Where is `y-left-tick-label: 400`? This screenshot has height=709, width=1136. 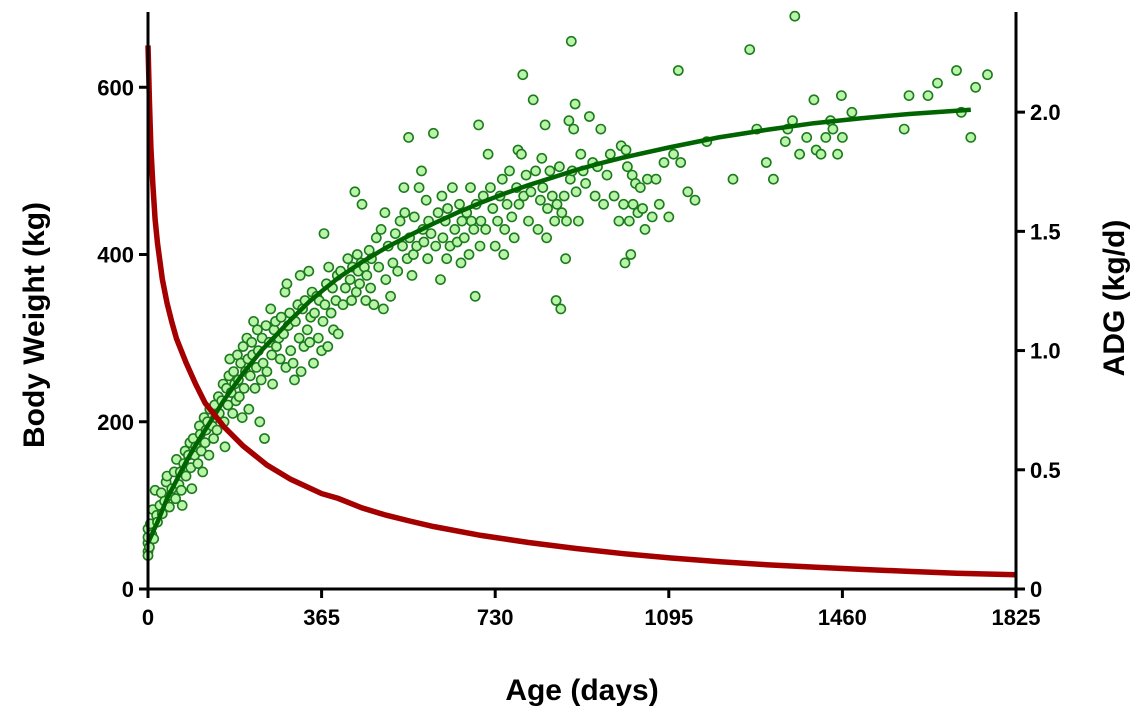
y-left-tick-label: 400 is located at coordinates (115, 255).